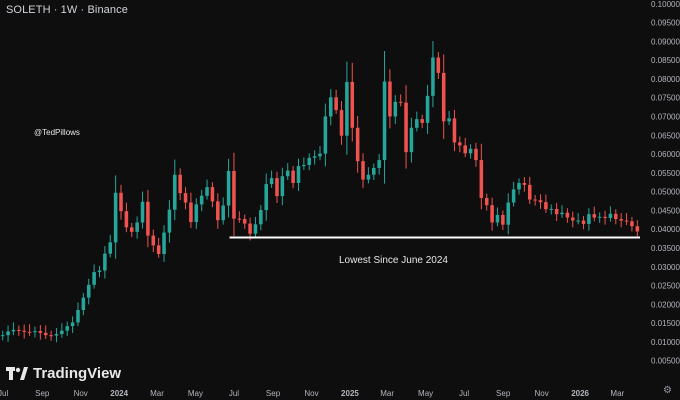  I want to click on y-tick-label: 0.09500, so click(665, 23).